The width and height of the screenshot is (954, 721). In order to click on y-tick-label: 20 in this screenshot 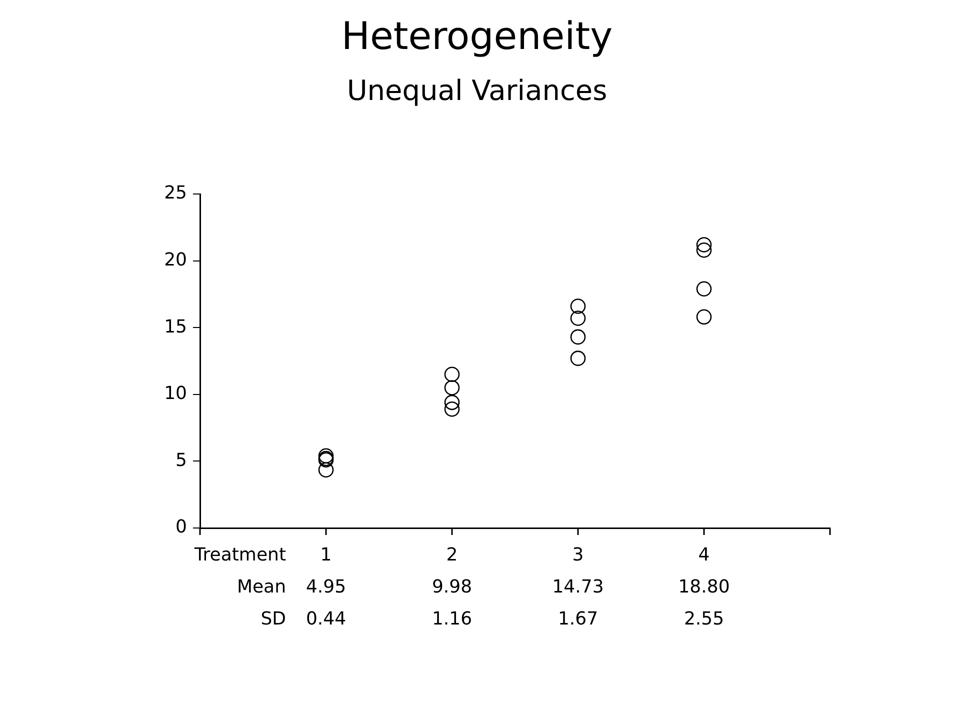, I will do `click(175, 259)`.